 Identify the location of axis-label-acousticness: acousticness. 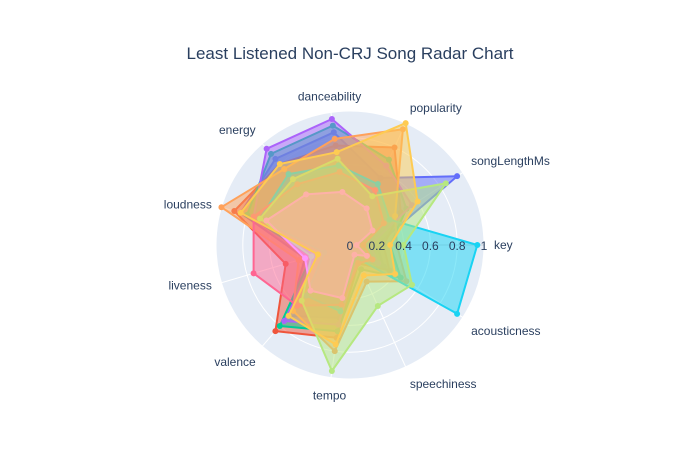
(505, 331).